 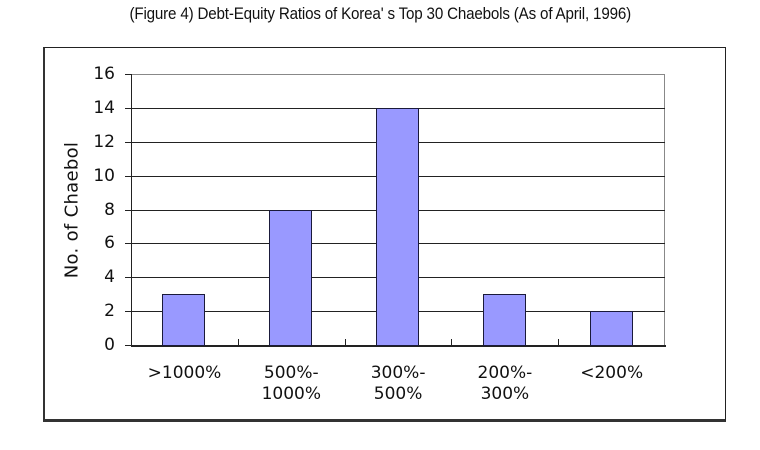 I want to click on x-axis, so click(x=398, y=346).